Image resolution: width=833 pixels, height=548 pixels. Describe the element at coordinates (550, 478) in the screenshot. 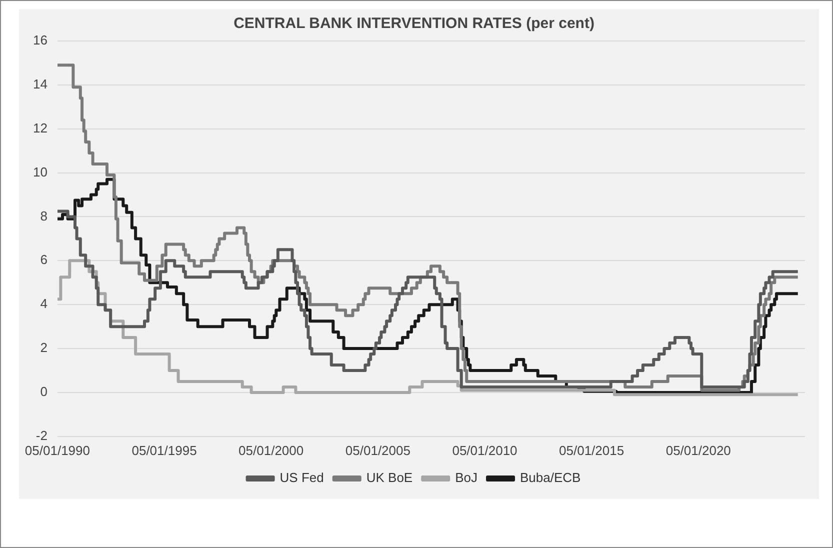

I see `legend-label: Buba/ECB` at that location.